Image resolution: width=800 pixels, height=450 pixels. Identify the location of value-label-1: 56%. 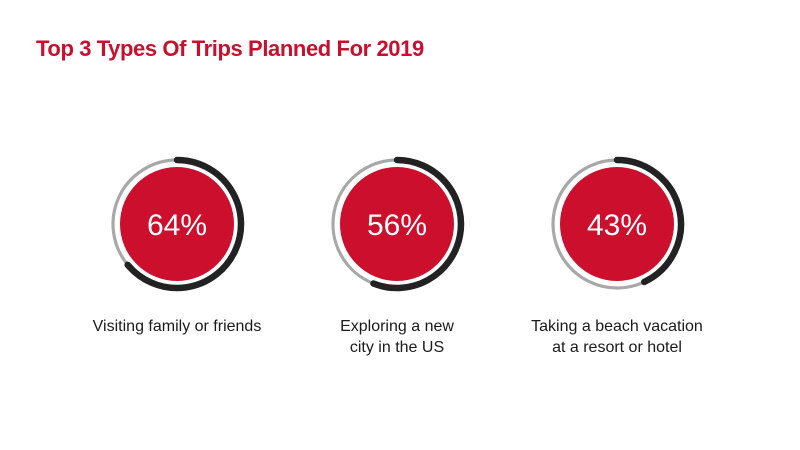
(397, 225).